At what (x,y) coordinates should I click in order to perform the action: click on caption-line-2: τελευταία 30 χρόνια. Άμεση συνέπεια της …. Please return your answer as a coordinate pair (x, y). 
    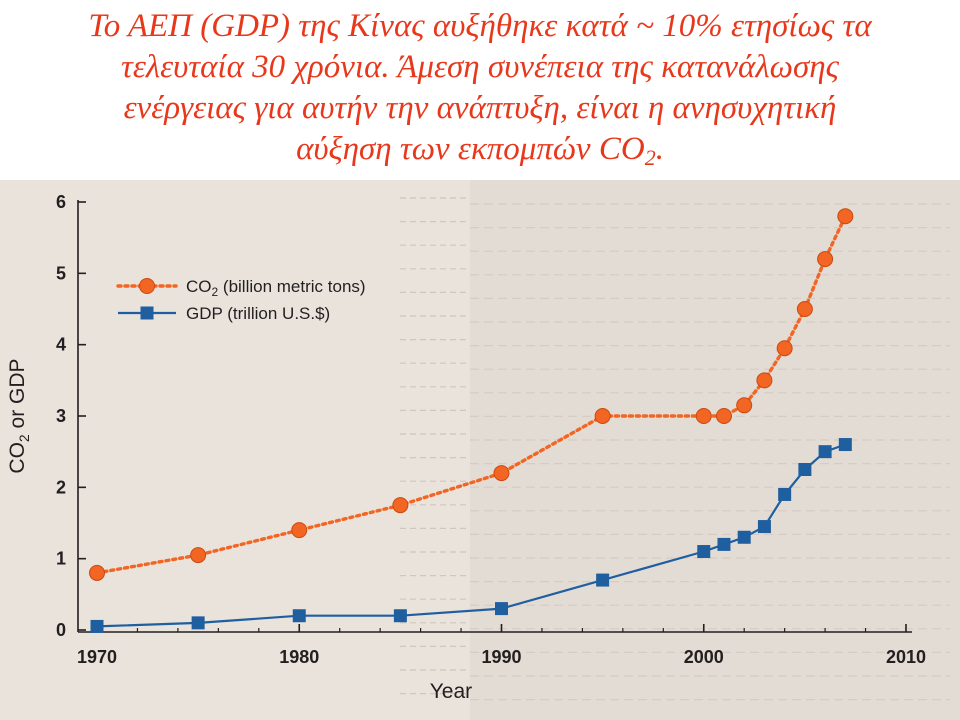
    Looking at the image, I should click on (480, 67).